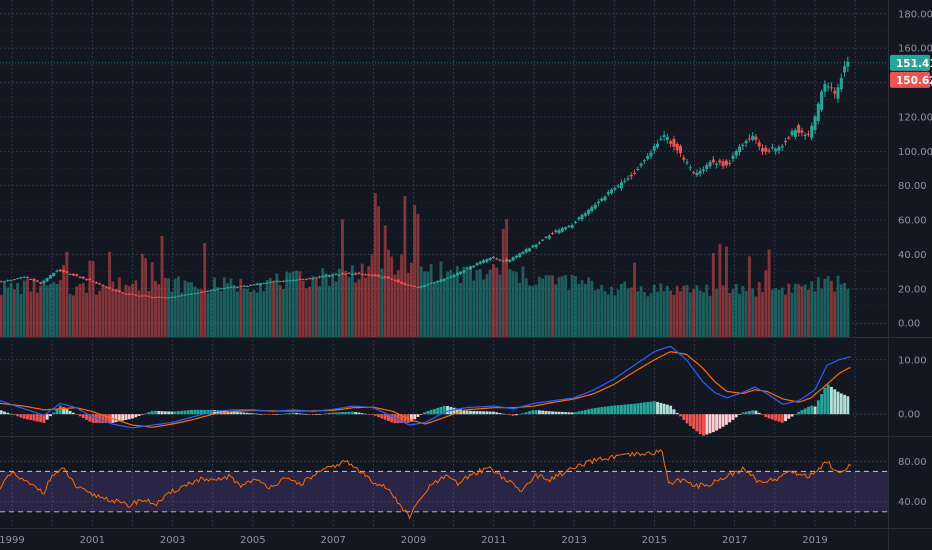 The height and width of the screenshot is (550, 932). I want to click on macd-line, so click(425, 387).